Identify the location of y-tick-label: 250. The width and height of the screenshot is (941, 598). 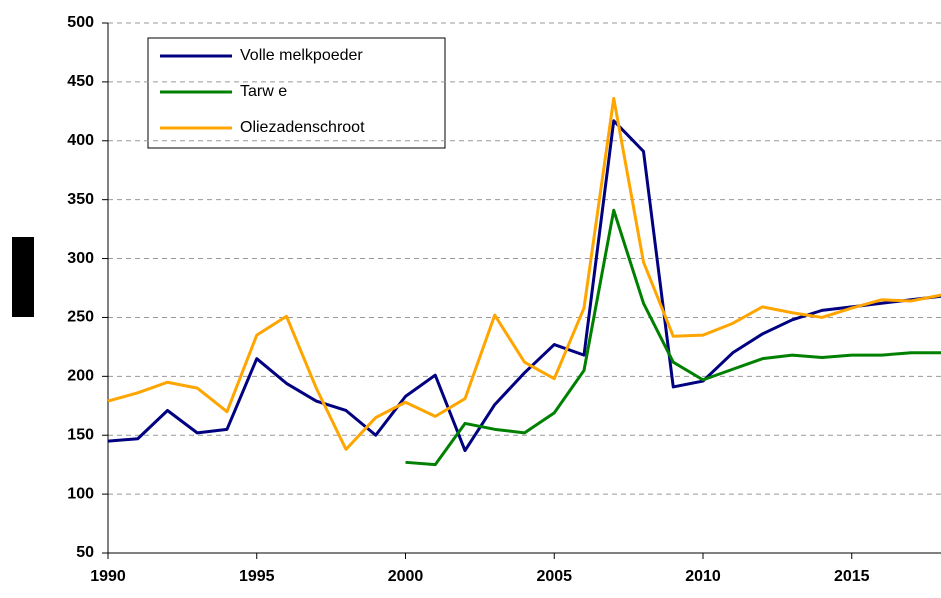
(80, 317).